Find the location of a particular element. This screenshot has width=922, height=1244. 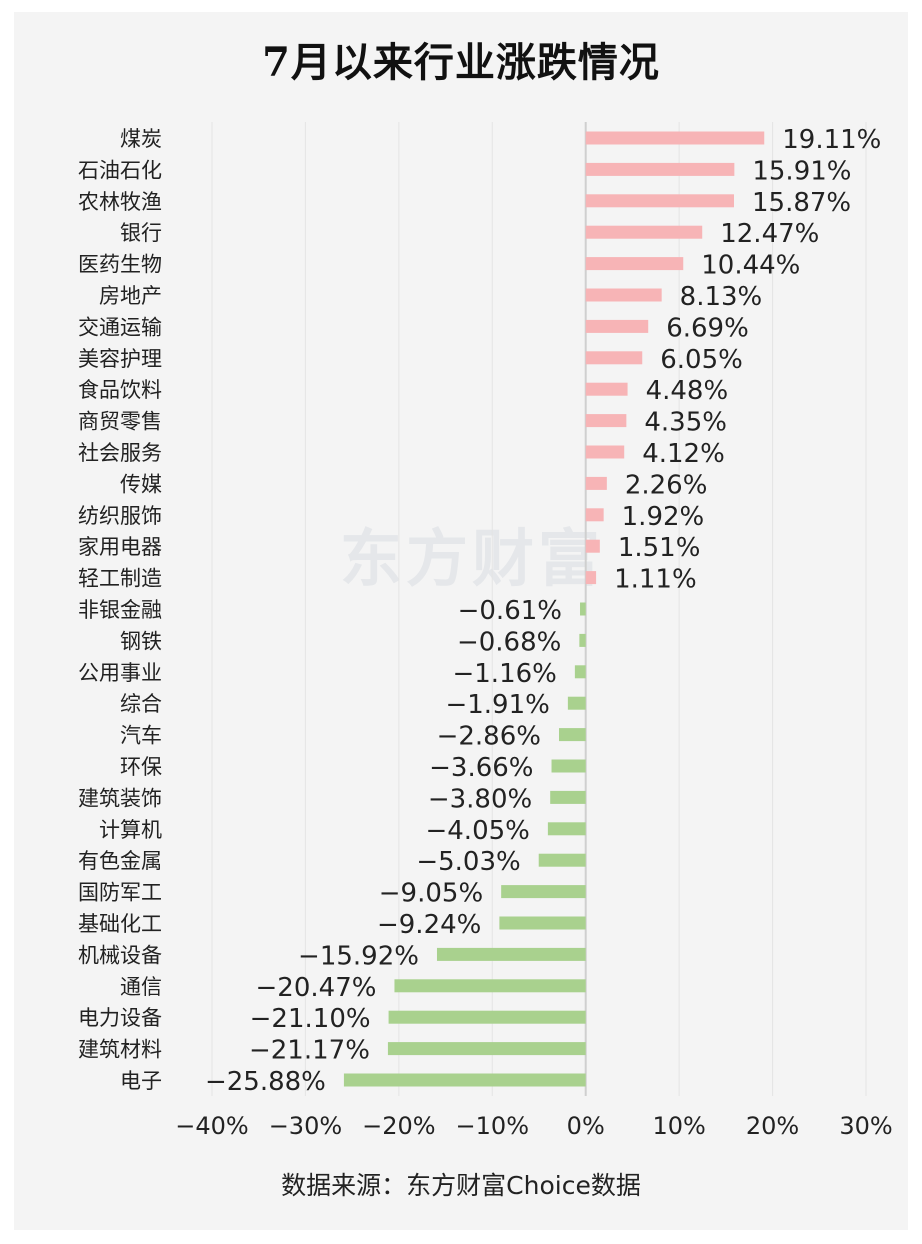

category-label: 钢铁 is located at coordinates (141, 641).